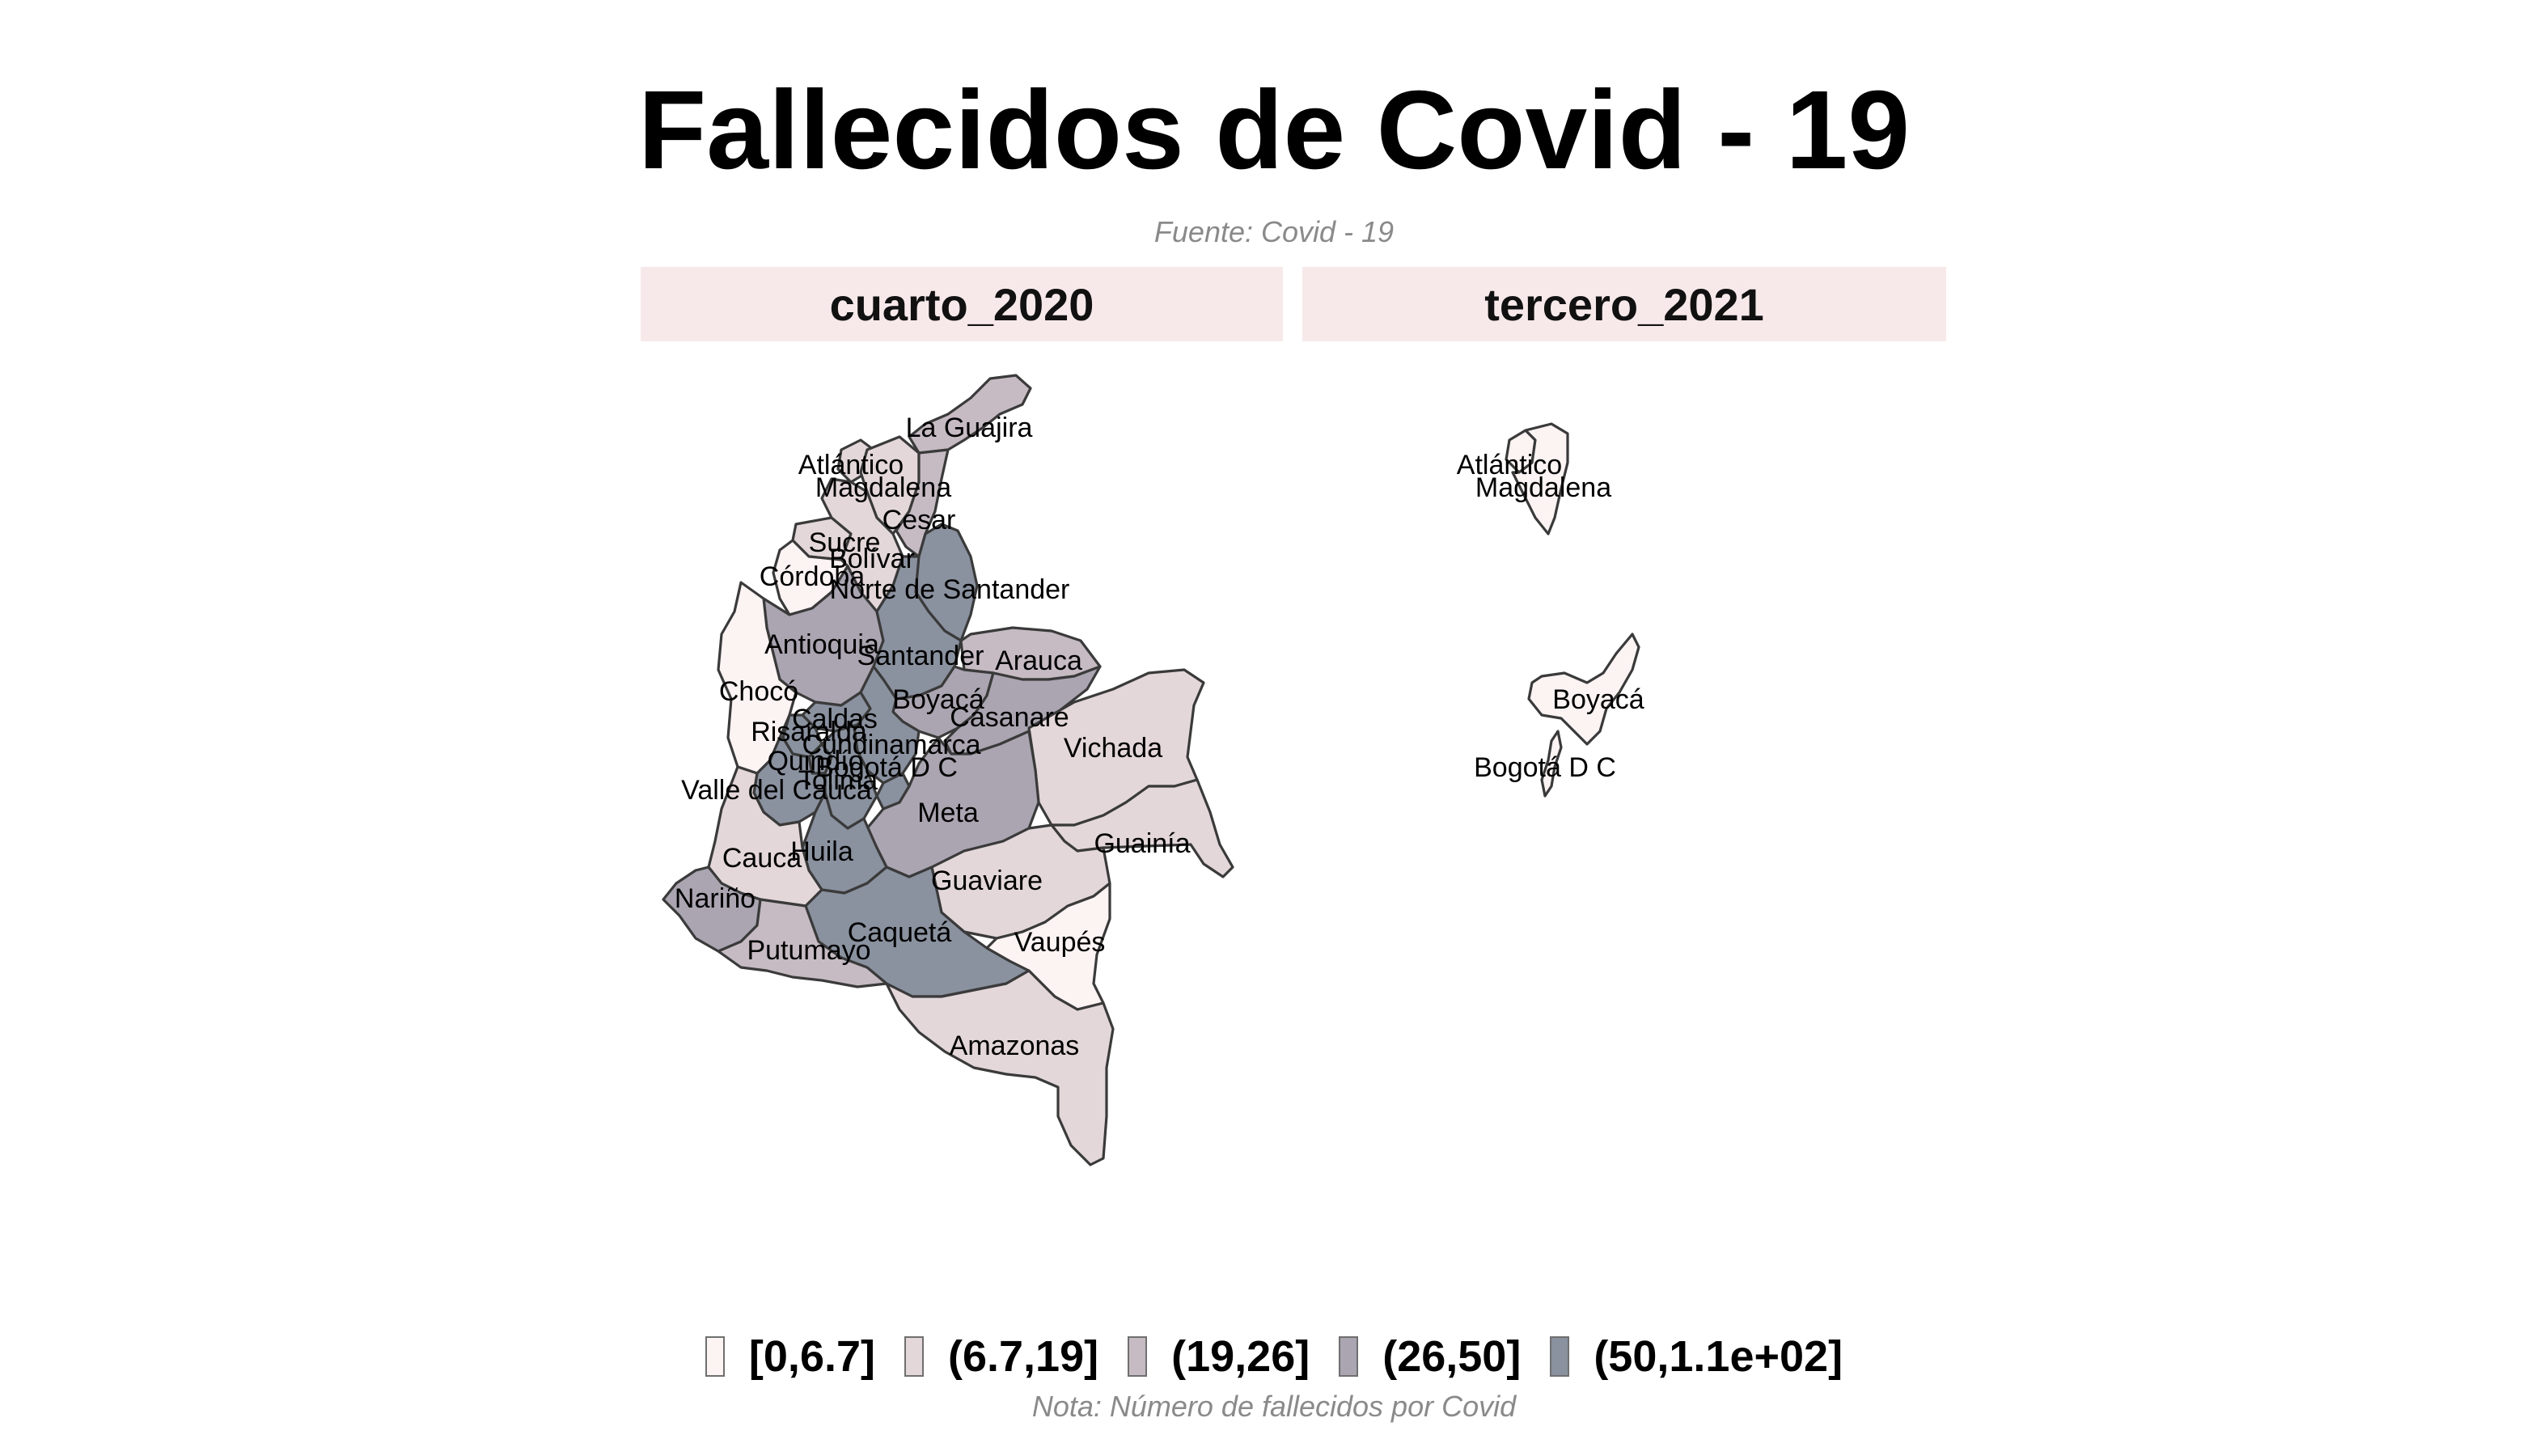 The width and height of the screenshot is (2548, 1456). What do you see at coordinates (776, 790) in the screenshot?
I see `label-valle-del-cauca: Valle del Cauca` at bounding box center [776, 790].